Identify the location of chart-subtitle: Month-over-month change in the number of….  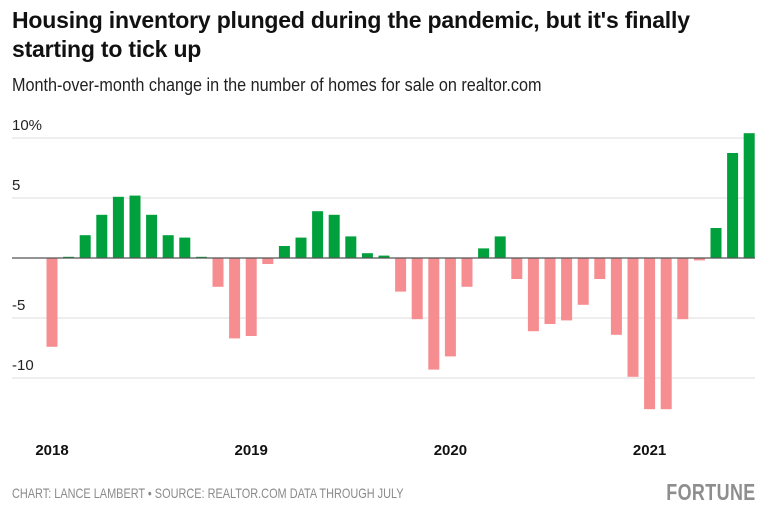
(277, 85).